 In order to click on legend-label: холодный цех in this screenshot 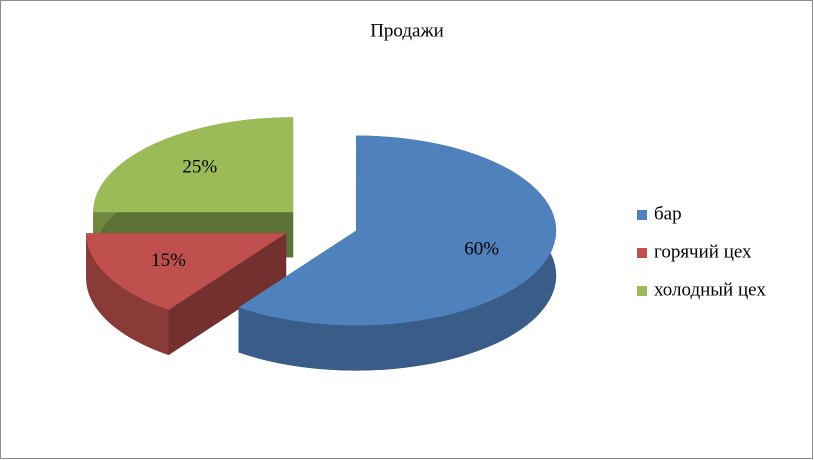, I will do `click(710, 289)`.